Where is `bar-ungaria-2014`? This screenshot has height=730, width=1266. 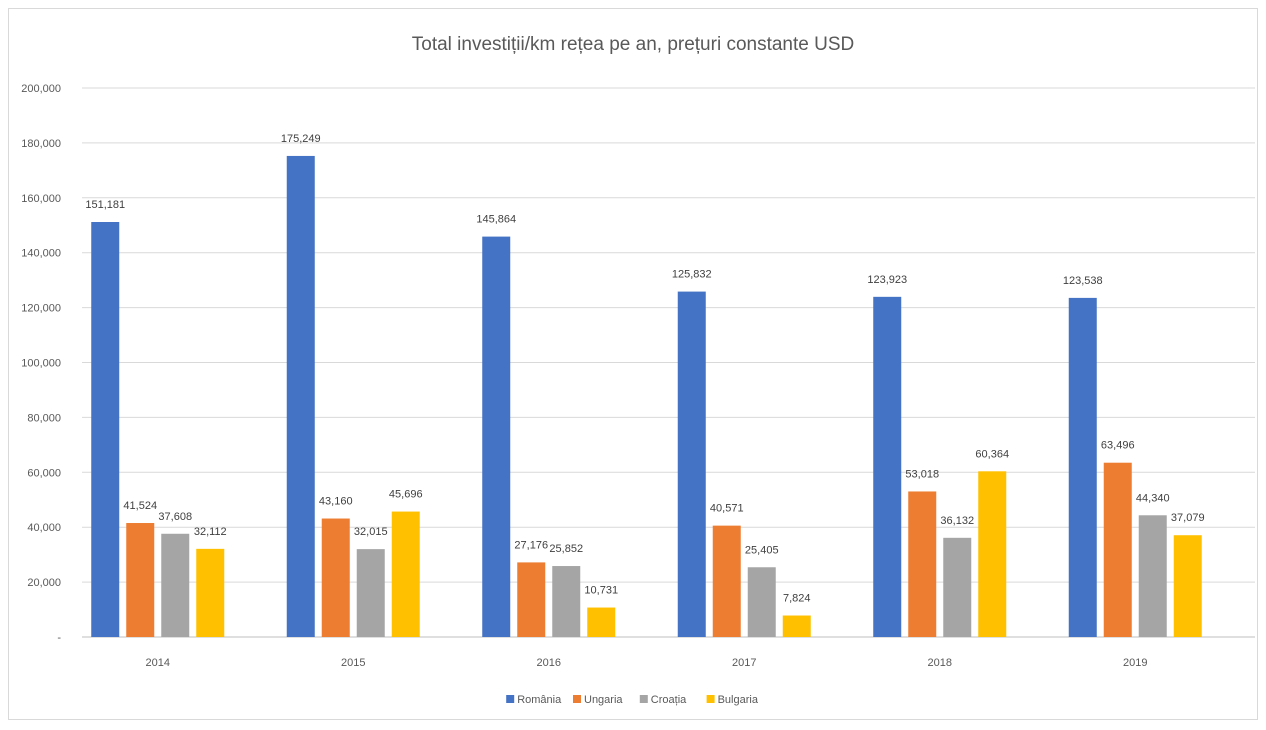 bar-ungaria-2014 is located at coordinates (140, 580).